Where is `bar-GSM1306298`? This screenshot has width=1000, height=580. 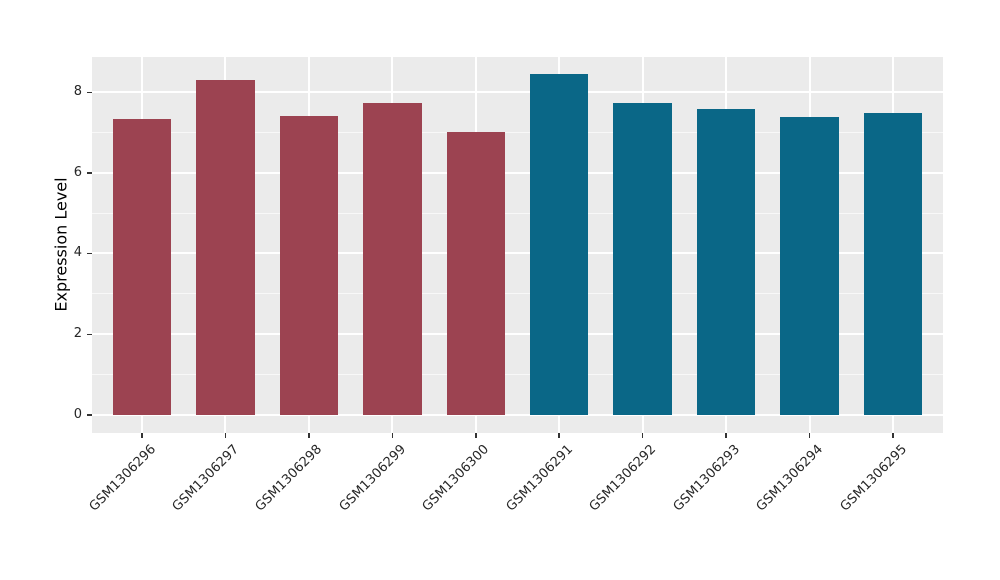 bar-GSM1306298 is located at coordinates (309, 265).